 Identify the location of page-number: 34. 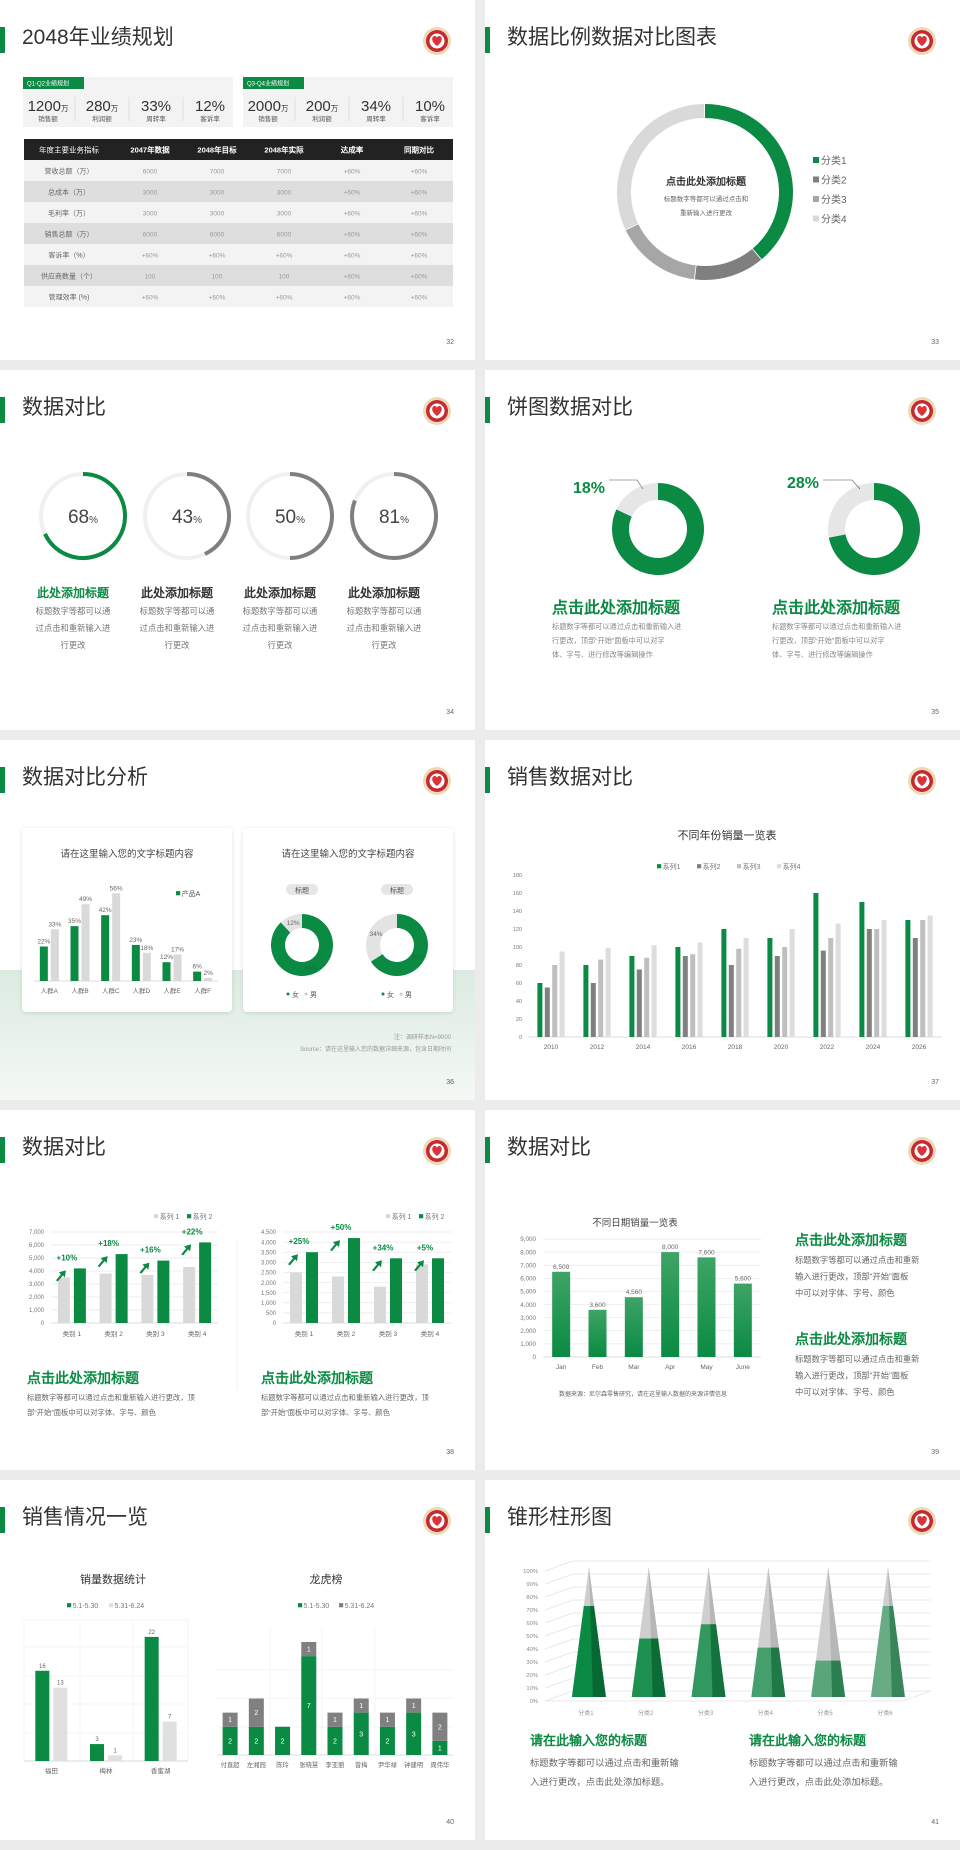
(450, 712).